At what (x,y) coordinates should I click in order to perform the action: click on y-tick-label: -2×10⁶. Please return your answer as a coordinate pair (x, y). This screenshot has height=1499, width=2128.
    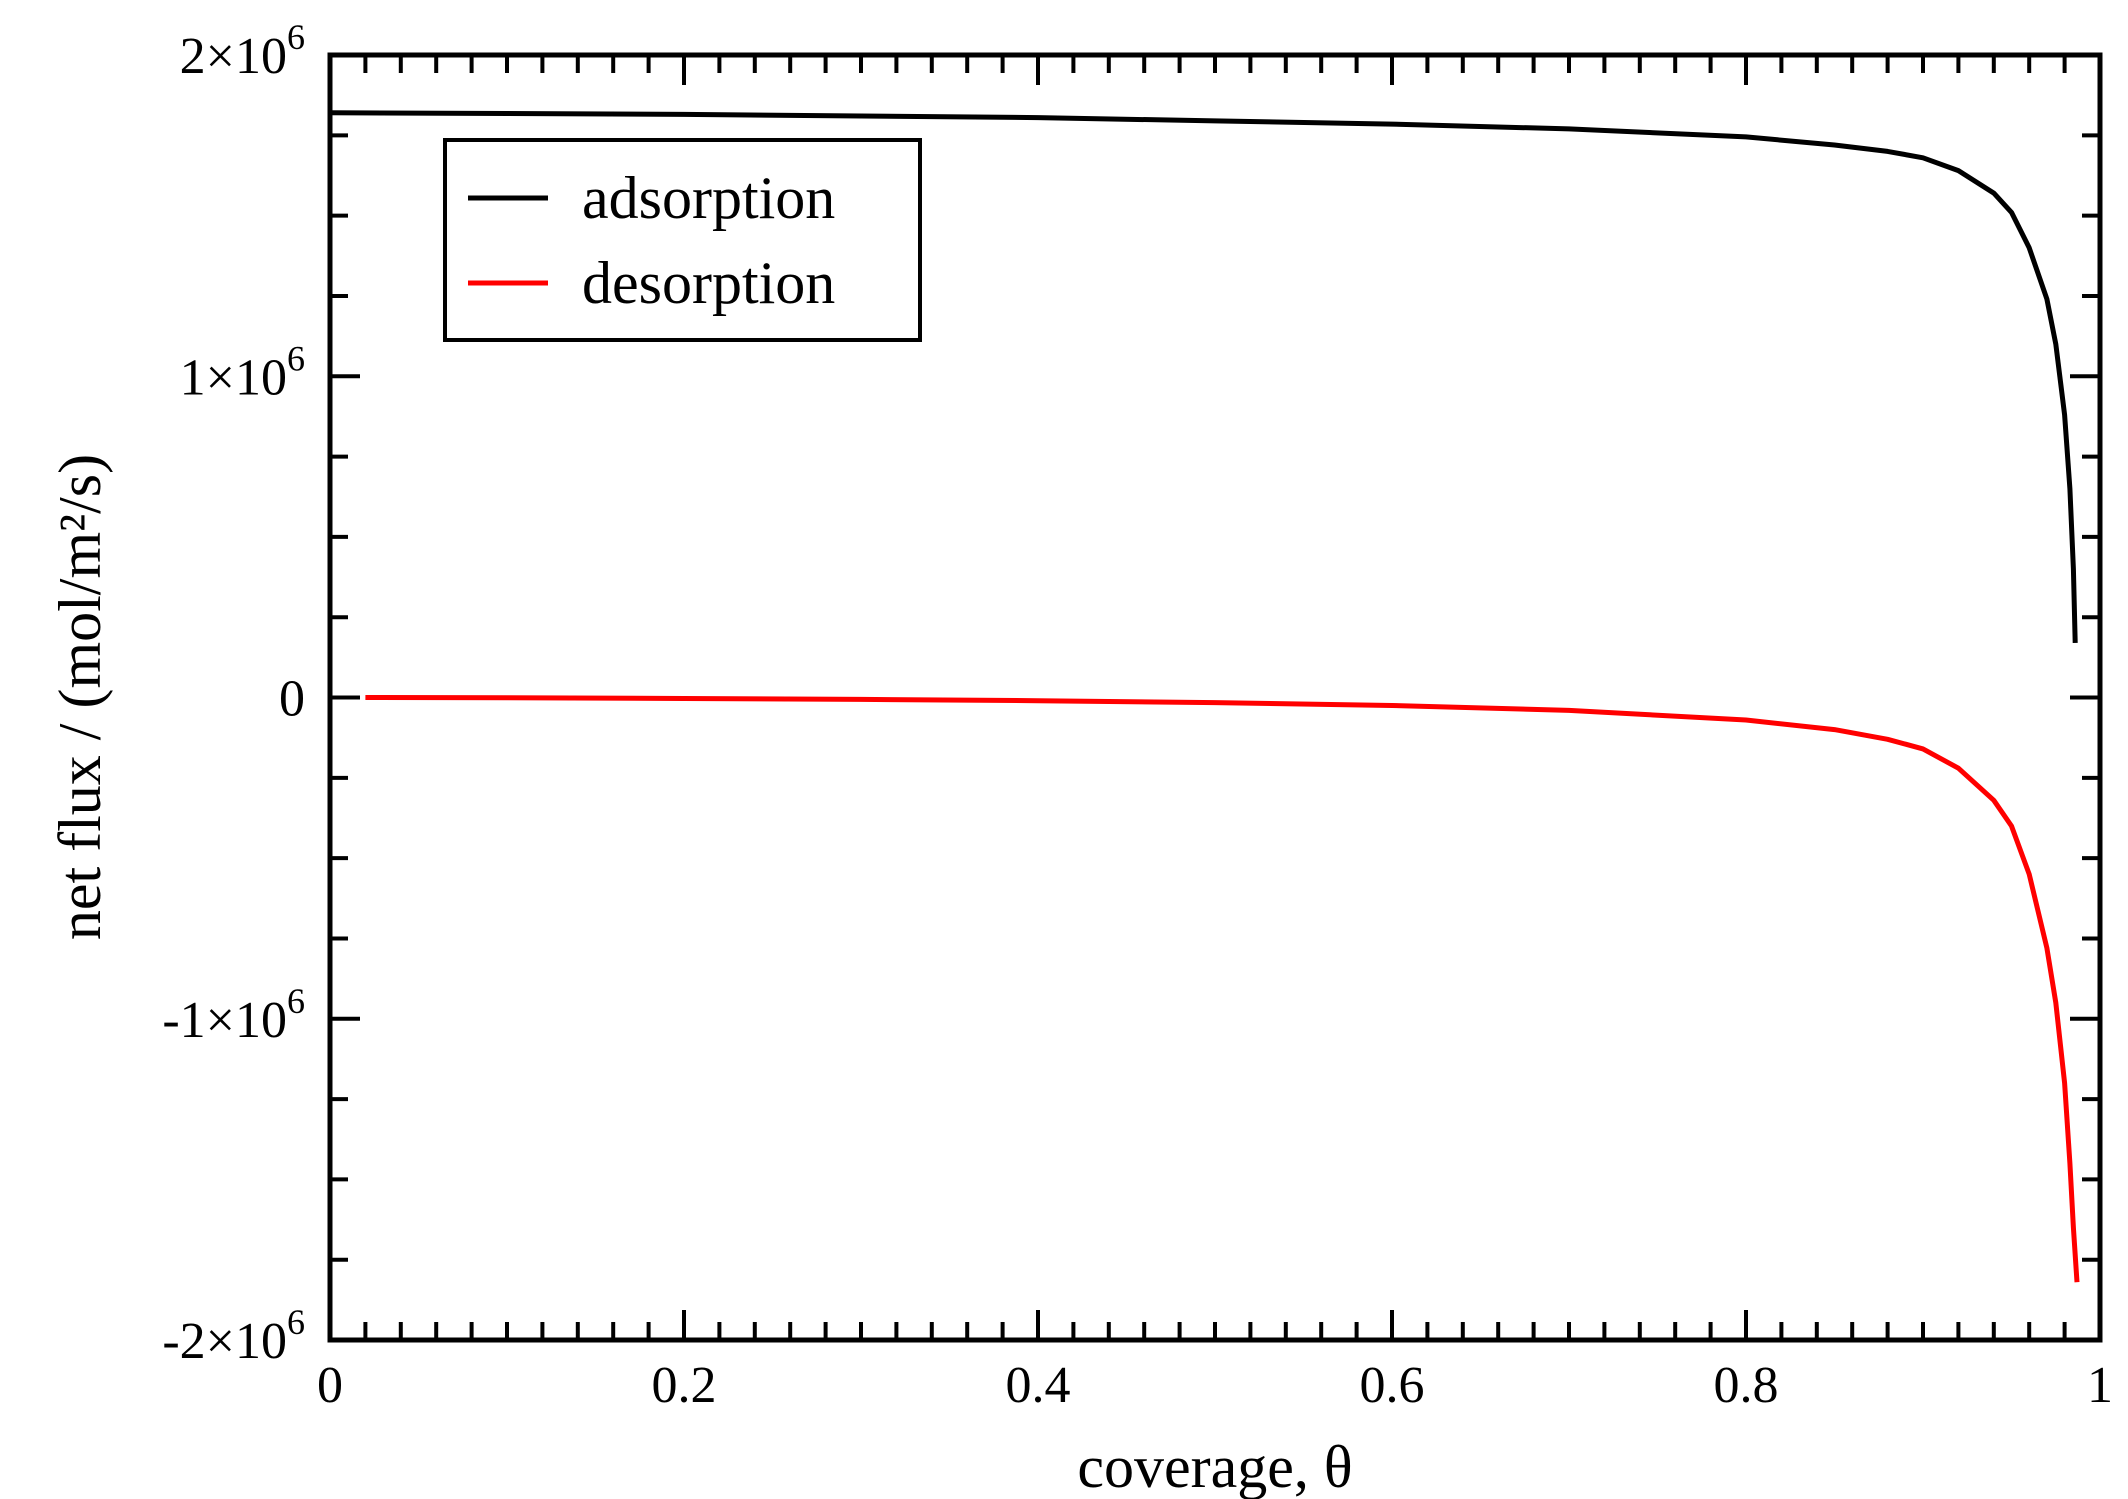
    Looking at the image, I should click on (233, 1336).